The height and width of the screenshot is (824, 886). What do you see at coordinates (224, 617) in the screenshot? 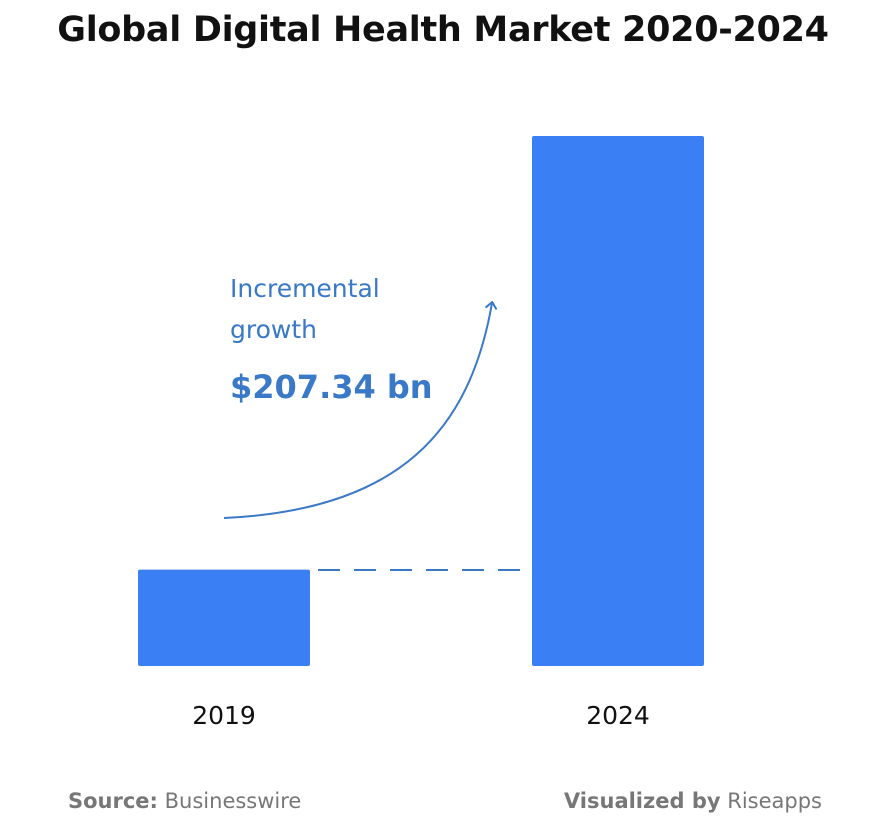
I see `bar-2019` at bounding box center [224, 617].